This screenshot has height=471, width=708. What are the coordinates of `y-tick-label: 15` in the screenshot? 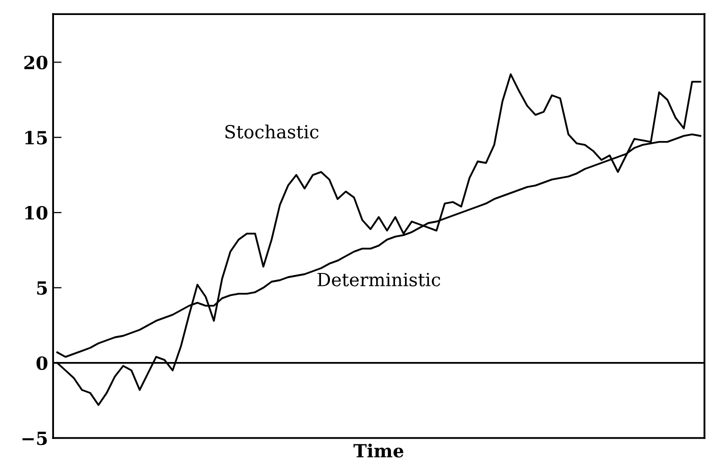 It's located at (36, 137).